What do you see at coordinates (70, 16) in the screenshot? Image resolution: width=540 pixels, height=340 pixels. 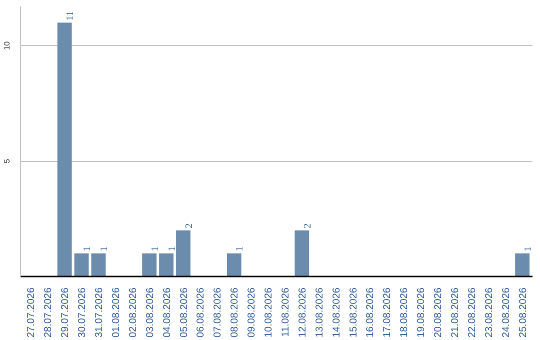 I see `data-label: 11` at bounding box center [70, 16].